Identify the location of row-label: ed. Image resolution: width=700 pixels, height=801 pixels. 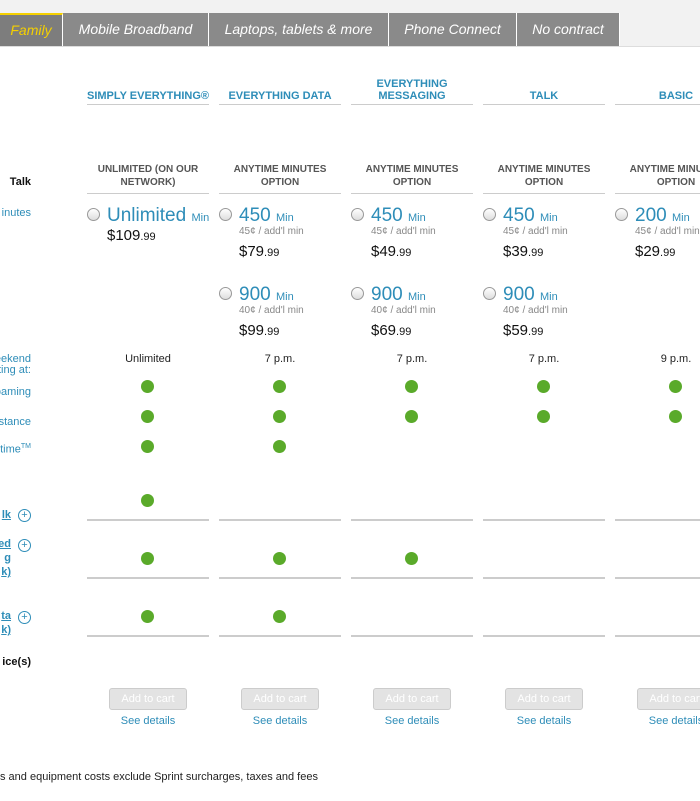
(5, 544).